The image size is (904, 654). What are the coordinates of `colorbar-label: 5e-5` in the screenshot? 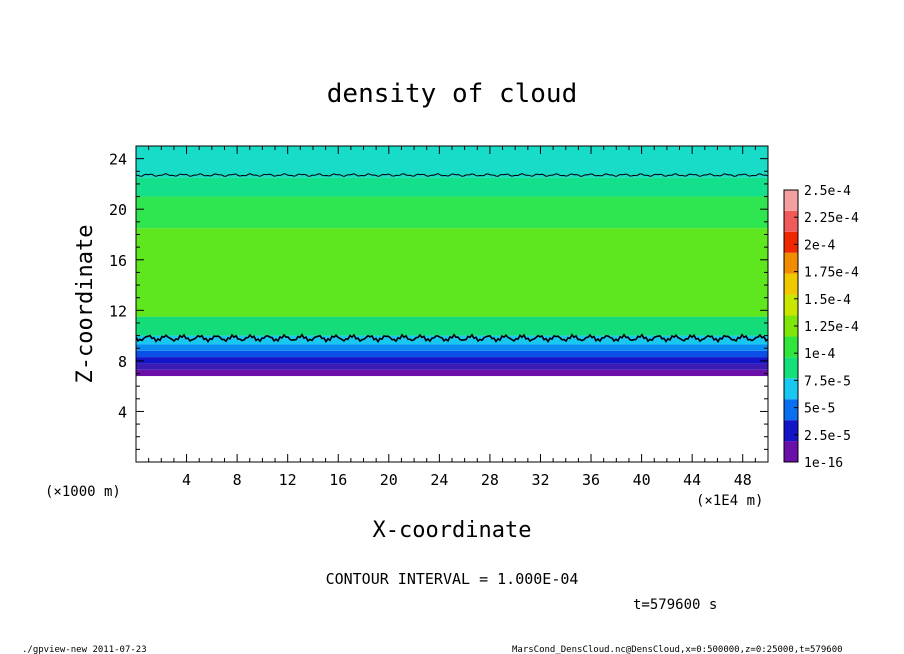 It's located at (819, 409).